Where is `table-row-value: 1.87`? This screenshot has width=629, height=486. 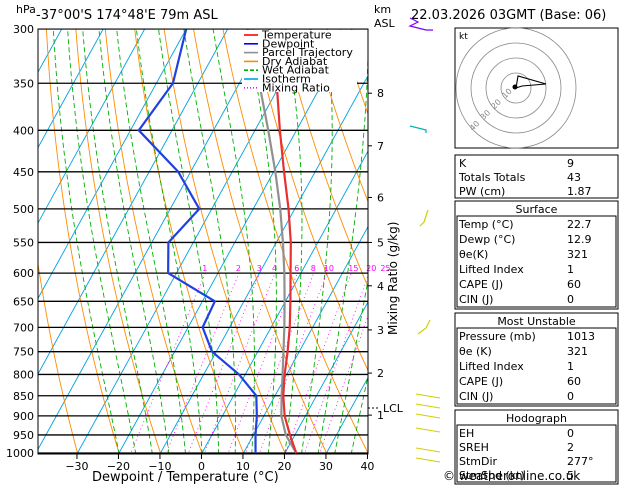
table-row-value: 1.87 is located at coordinates (579, 191).